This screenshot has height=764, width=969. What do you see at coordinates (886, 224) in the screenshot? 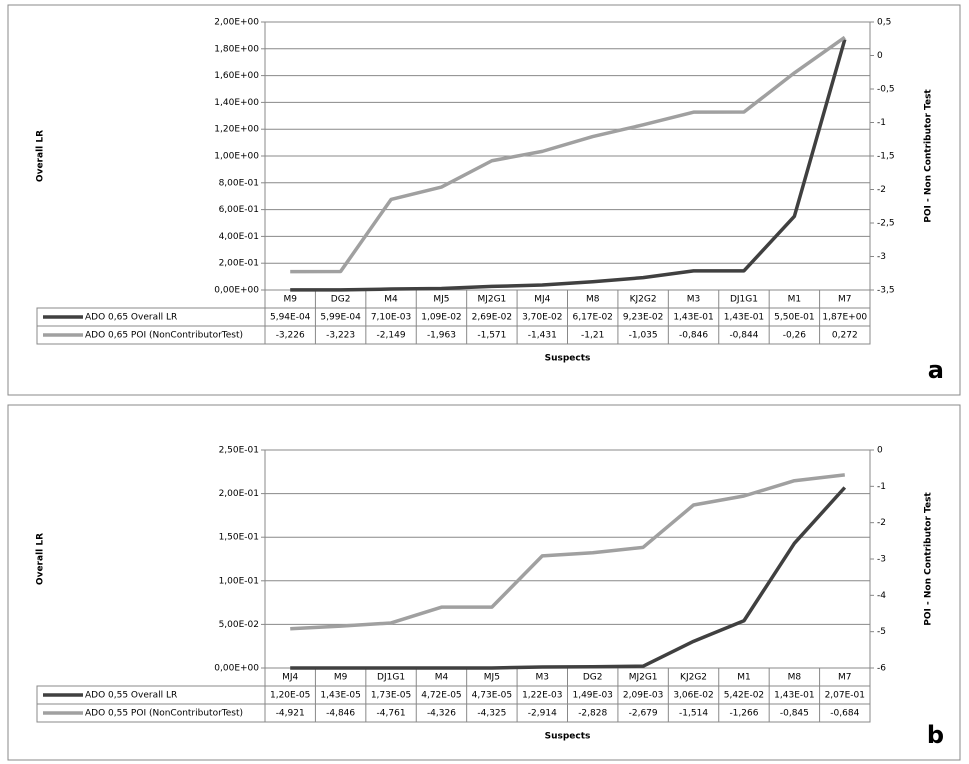
I see `y2-tick-label: -2,5` at bounding box center [886, 224].